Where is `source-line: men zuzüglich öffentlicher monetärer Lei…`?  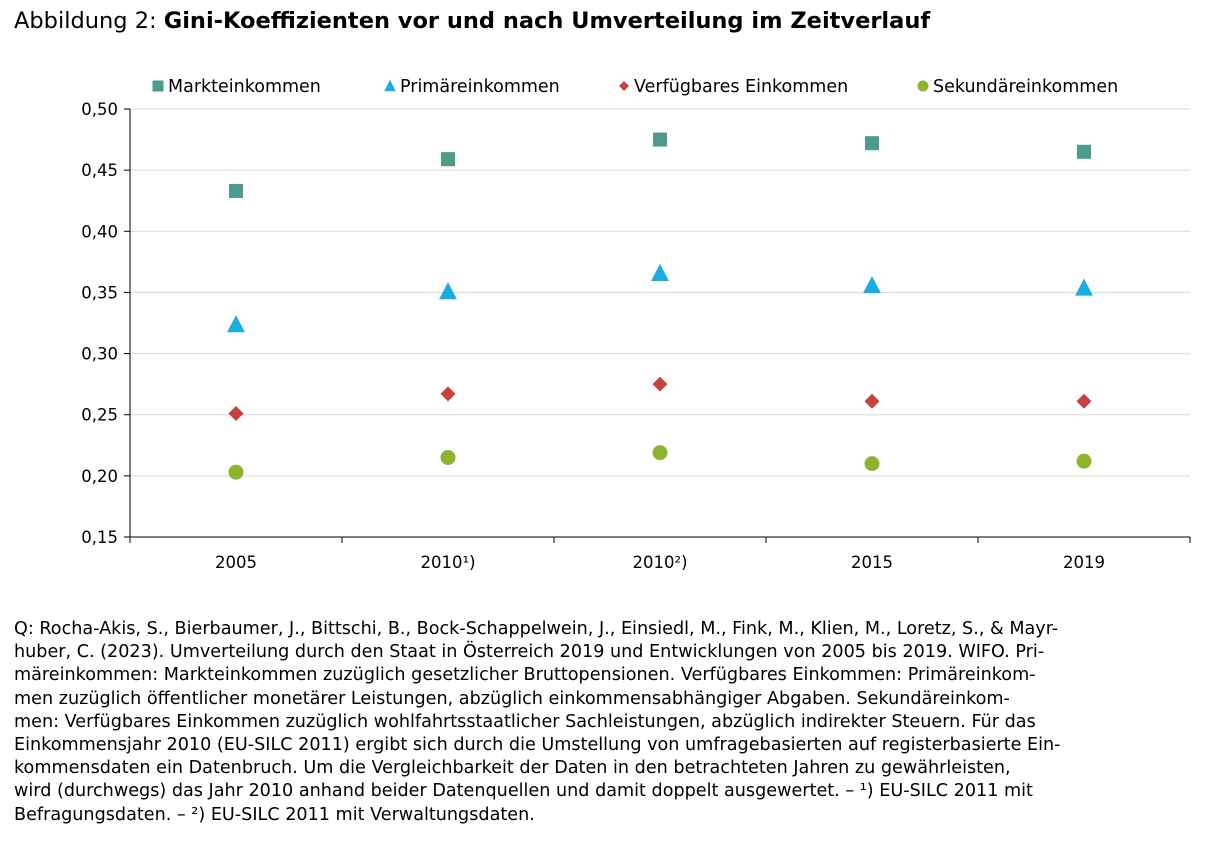 source-line: men zuzüglich öffentlicher monetärer Lei… is located at coordinates (512, 698).